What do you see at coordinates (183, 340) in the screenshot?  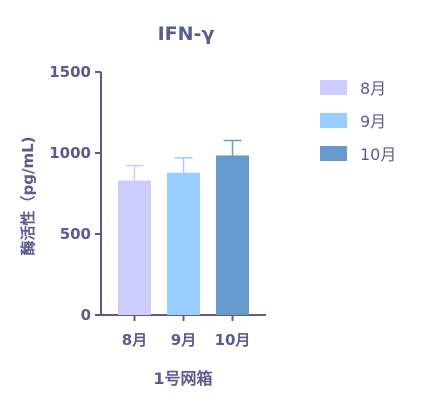 I see `x-tick-label: 9月` at bounding box center [183, 340].